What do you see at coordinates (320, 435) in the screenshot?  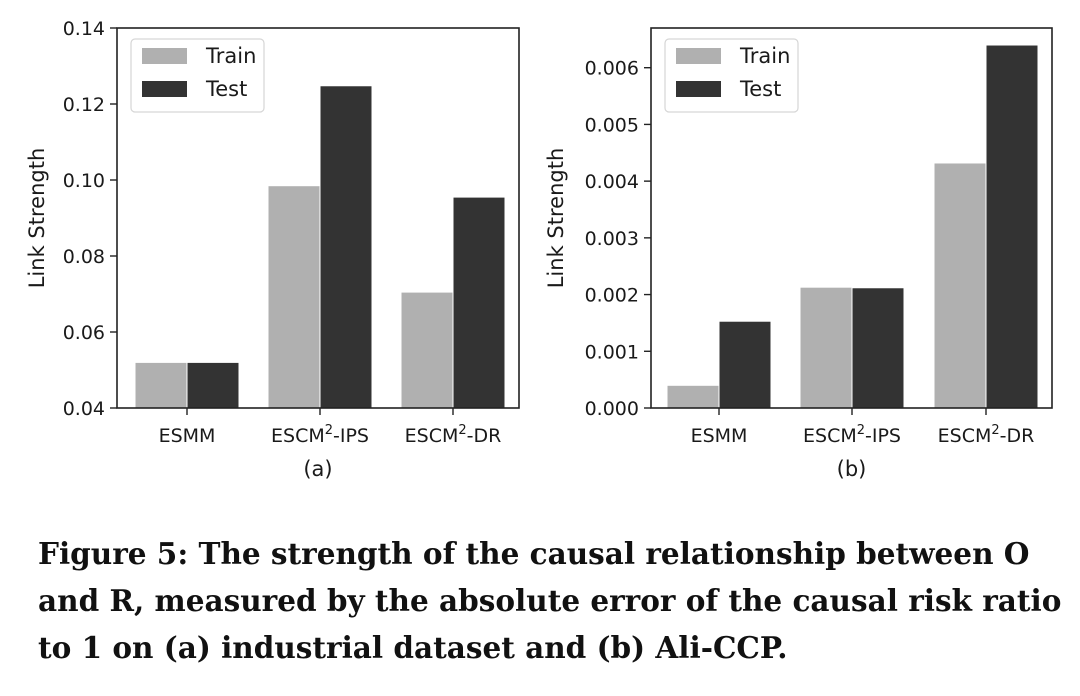 I see `panel-a-xtick-label: ESCM2-IPS` at bounding box center [320, 435].